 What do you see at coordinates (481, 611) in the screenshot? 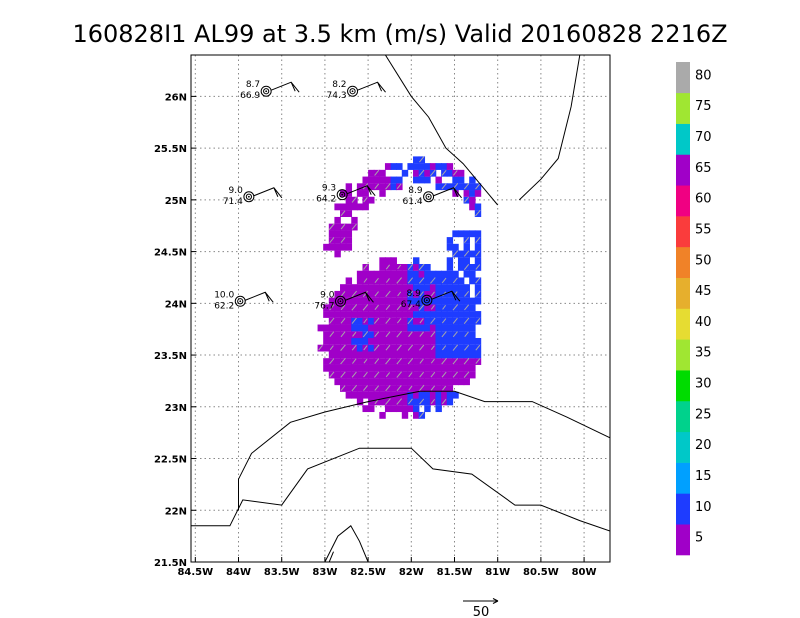
I see `reference-vector-label: 50` at bounding box center [481, 611].